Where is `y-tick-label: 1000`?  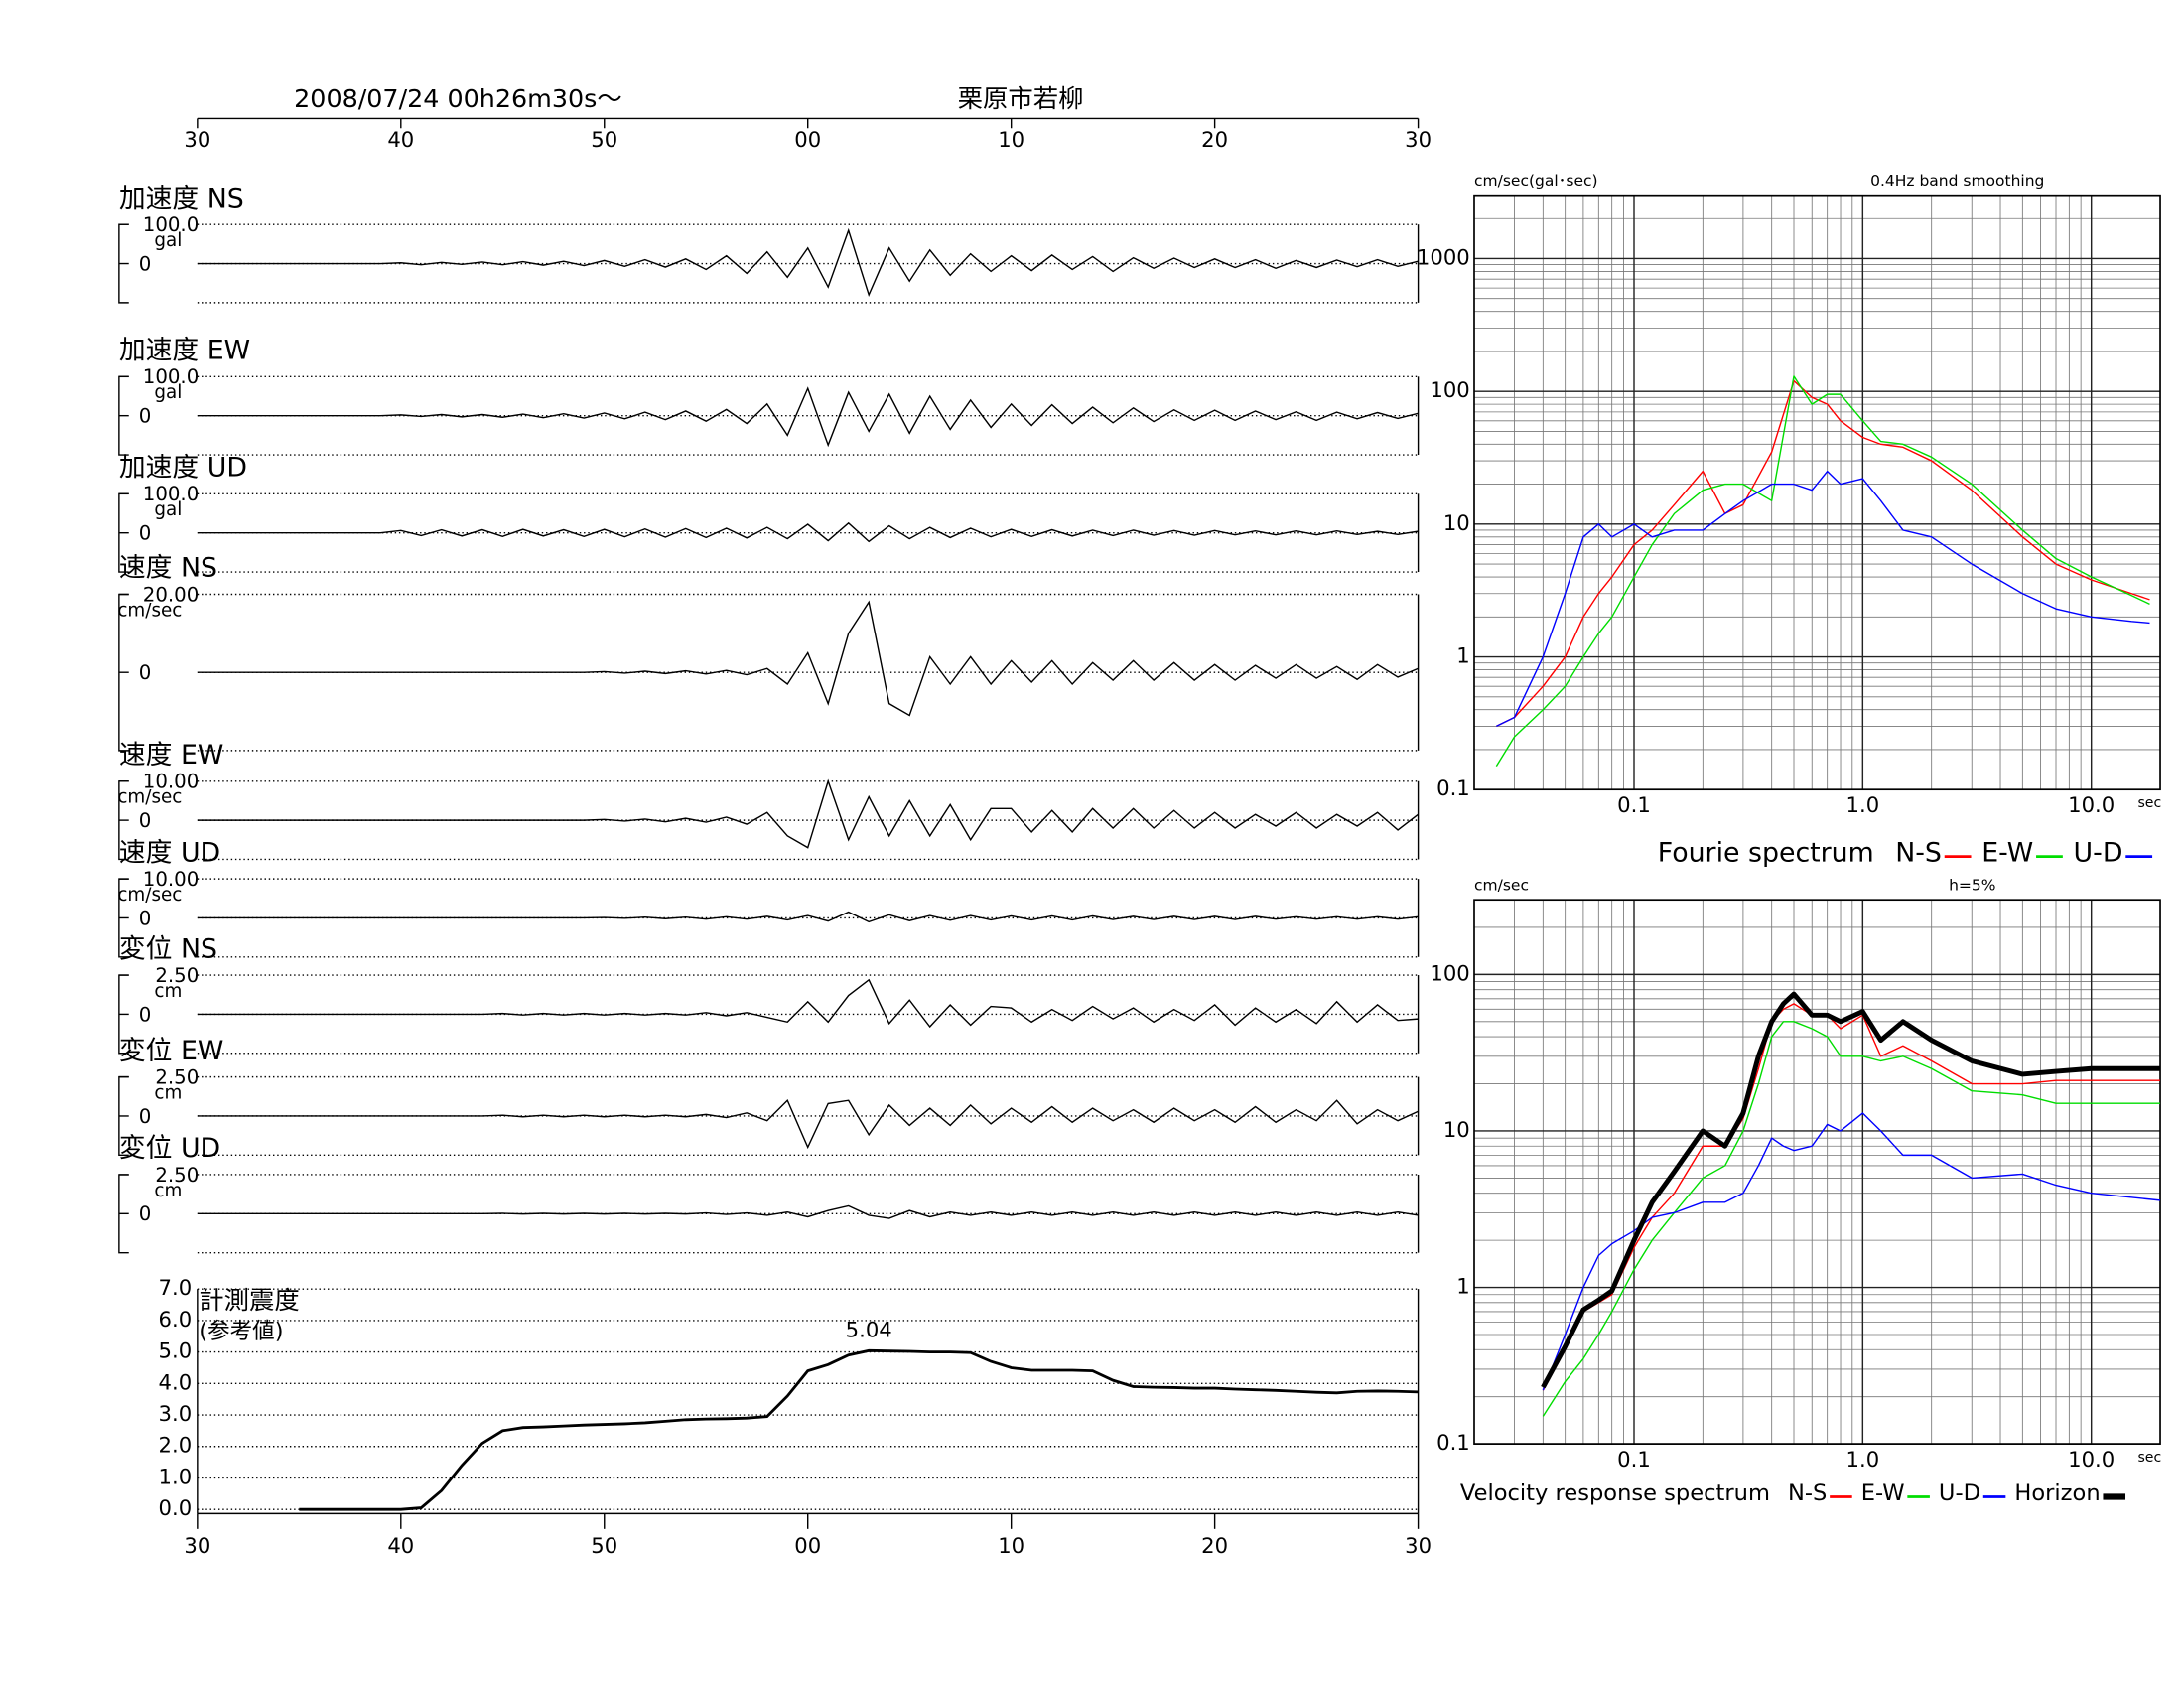 y-tick-label: 1000 is located at coordinates (1443, 257).